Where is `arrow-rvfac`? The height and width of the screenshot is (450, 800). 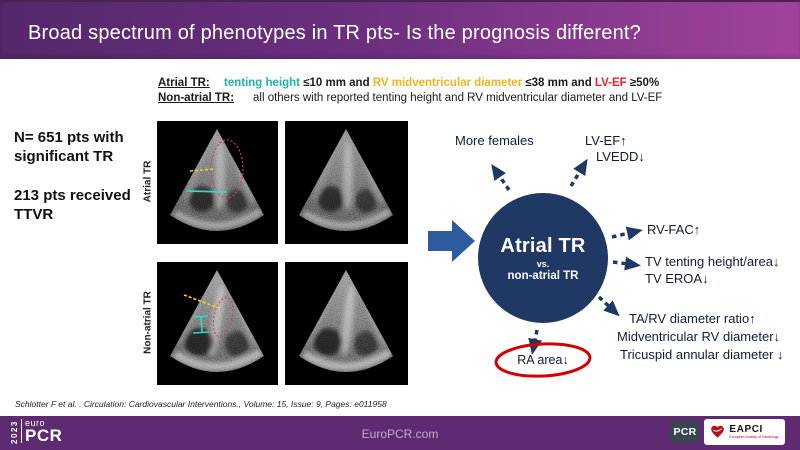 arrow-rvfac is located at coordinates (627, 233).